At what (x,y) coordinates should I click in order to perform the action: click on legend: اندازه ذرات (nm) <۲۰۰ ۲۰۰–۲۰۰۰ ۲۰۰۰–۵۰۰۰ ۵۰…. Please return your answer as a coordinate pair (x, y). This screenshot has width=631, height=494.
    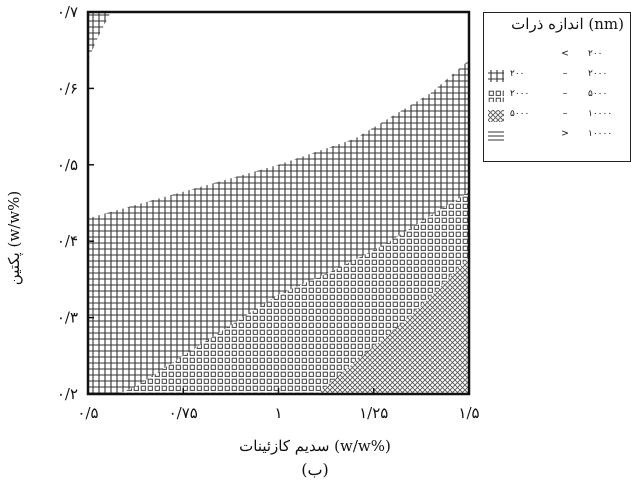
    Looking at the image, I should click on (557, 87).